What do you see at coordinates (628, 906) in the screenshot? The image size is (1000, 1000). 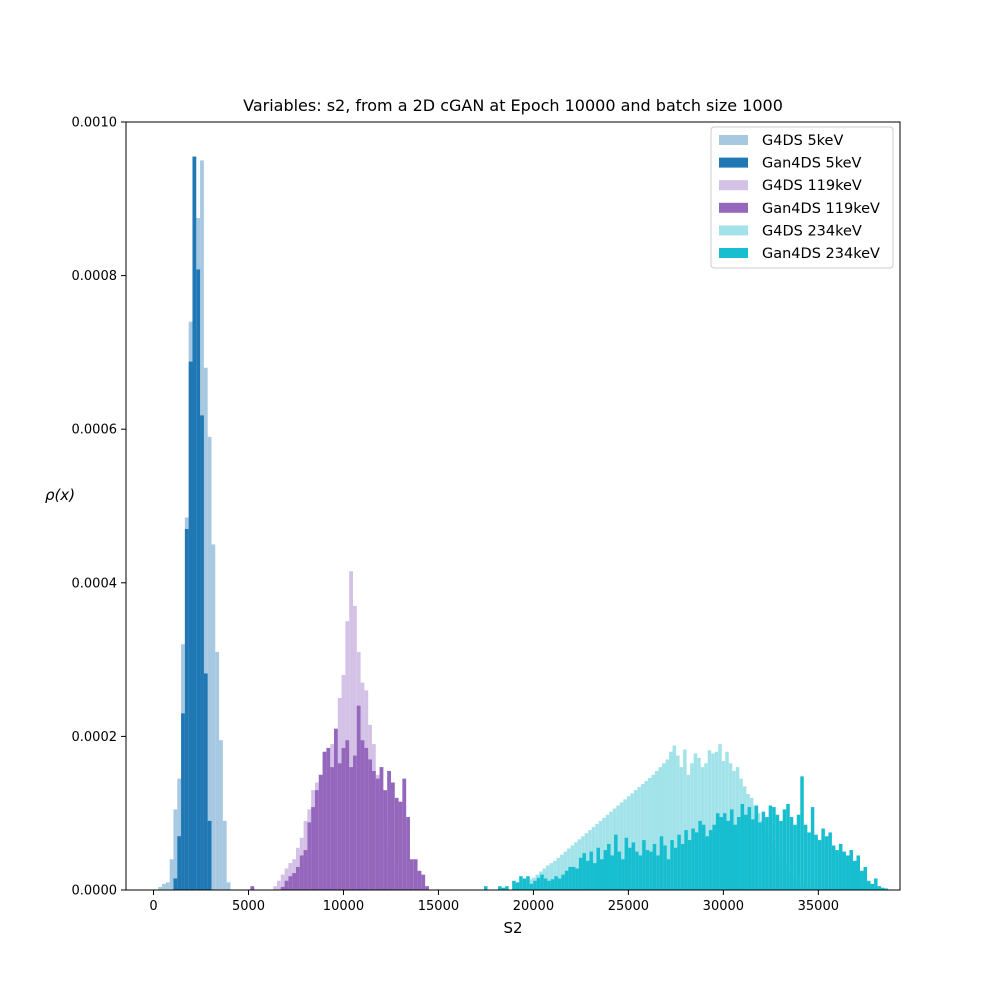 I see `x-tick-label: 25000` at bounding box center [628, 906].